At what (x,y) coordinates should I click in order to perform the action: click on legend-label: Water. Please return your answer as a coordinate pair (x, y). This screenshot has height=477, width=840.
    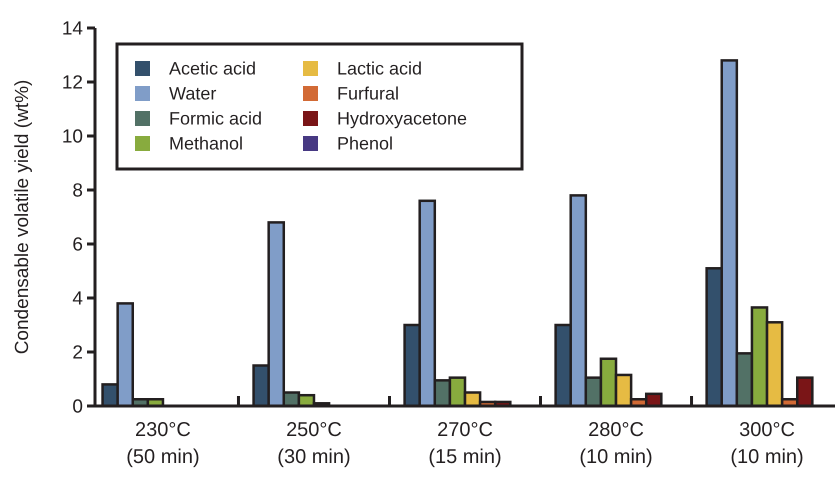
    Looking at the image, I should click on (192, 93).